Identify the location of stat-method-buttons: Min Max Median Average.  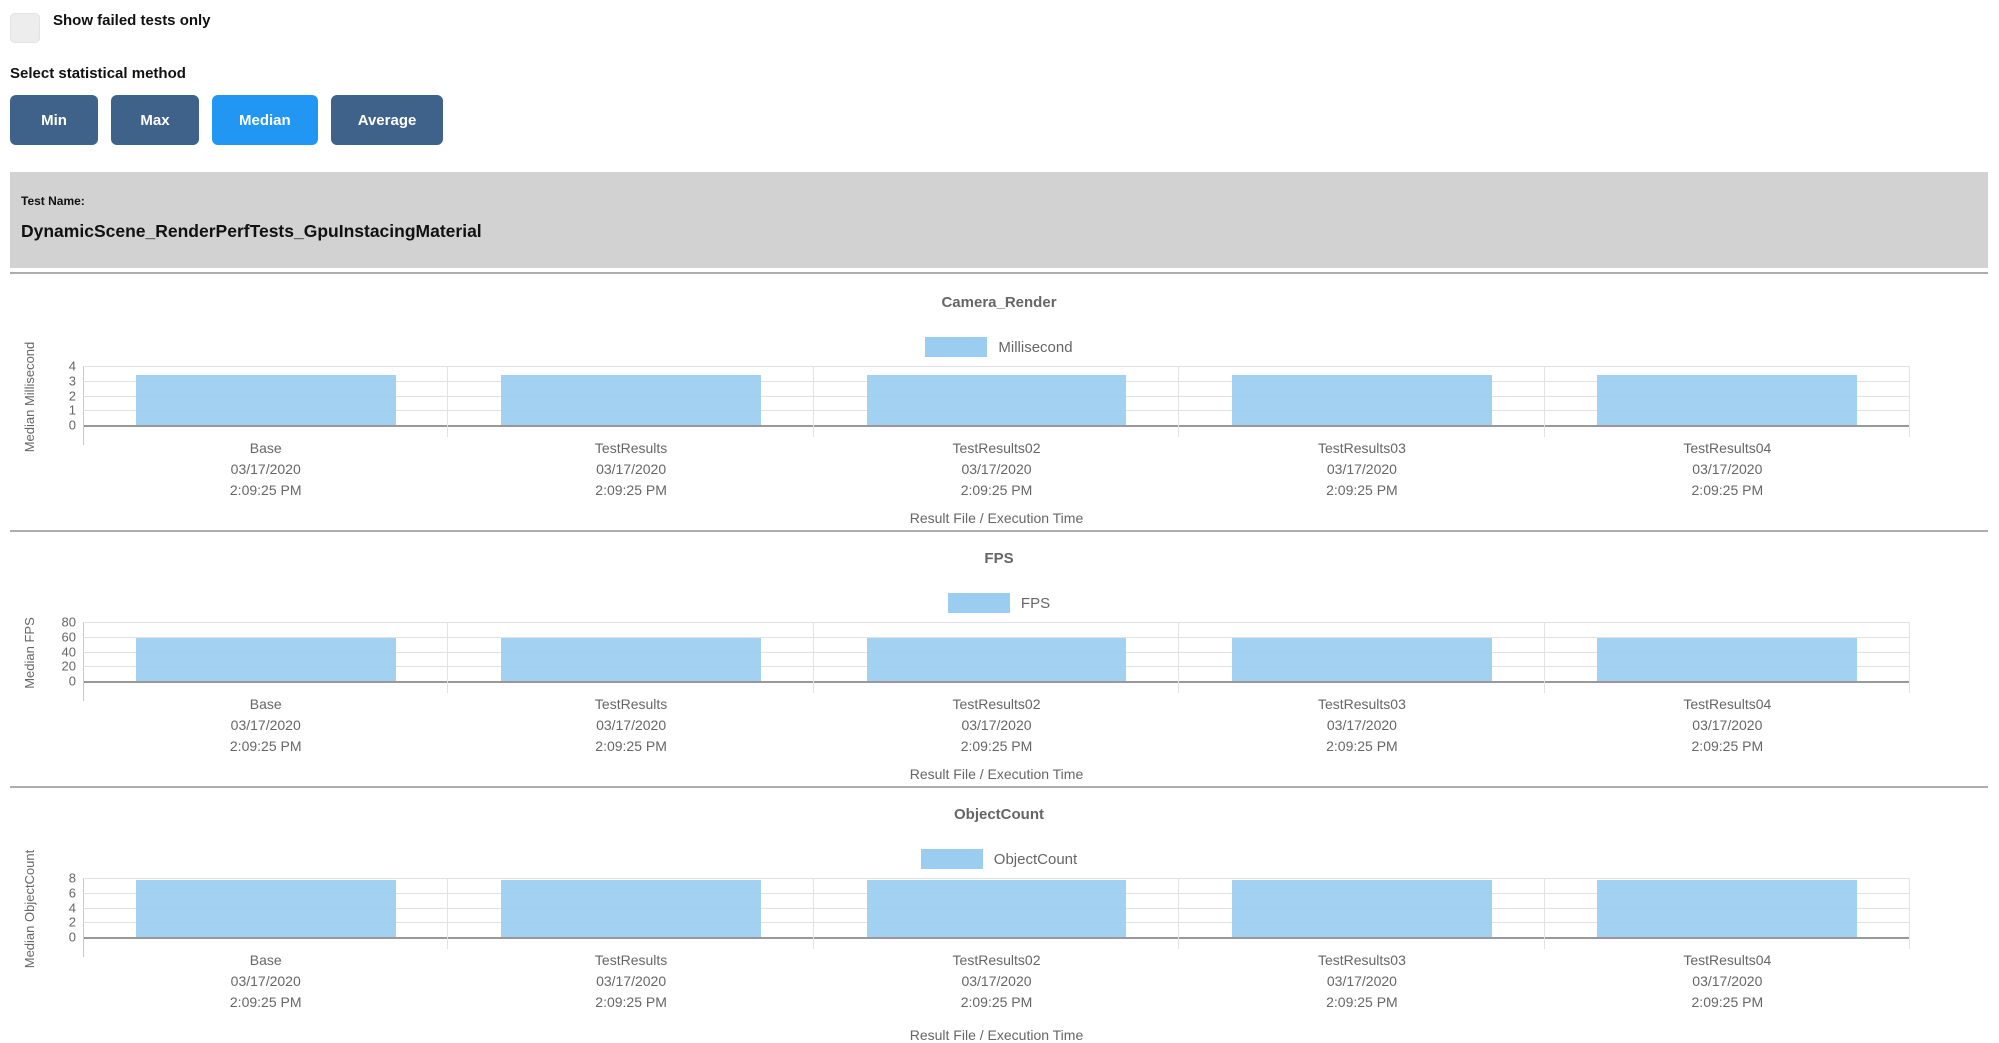
(999, 120).